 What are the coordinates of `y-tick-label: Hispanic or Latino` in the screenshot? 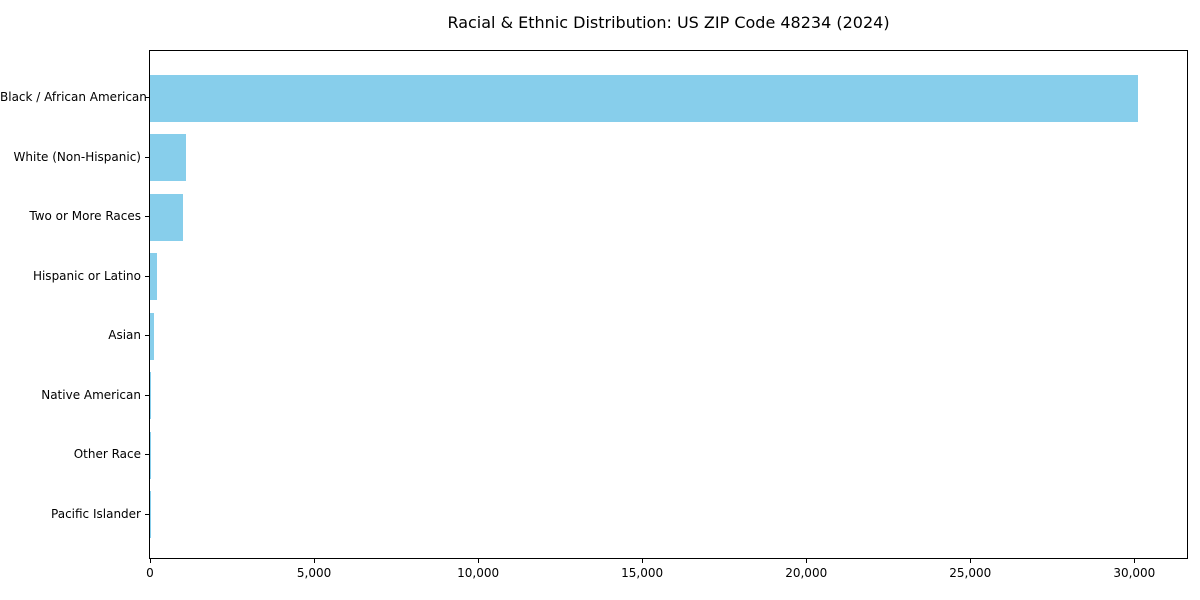 It's located at (86, 275).